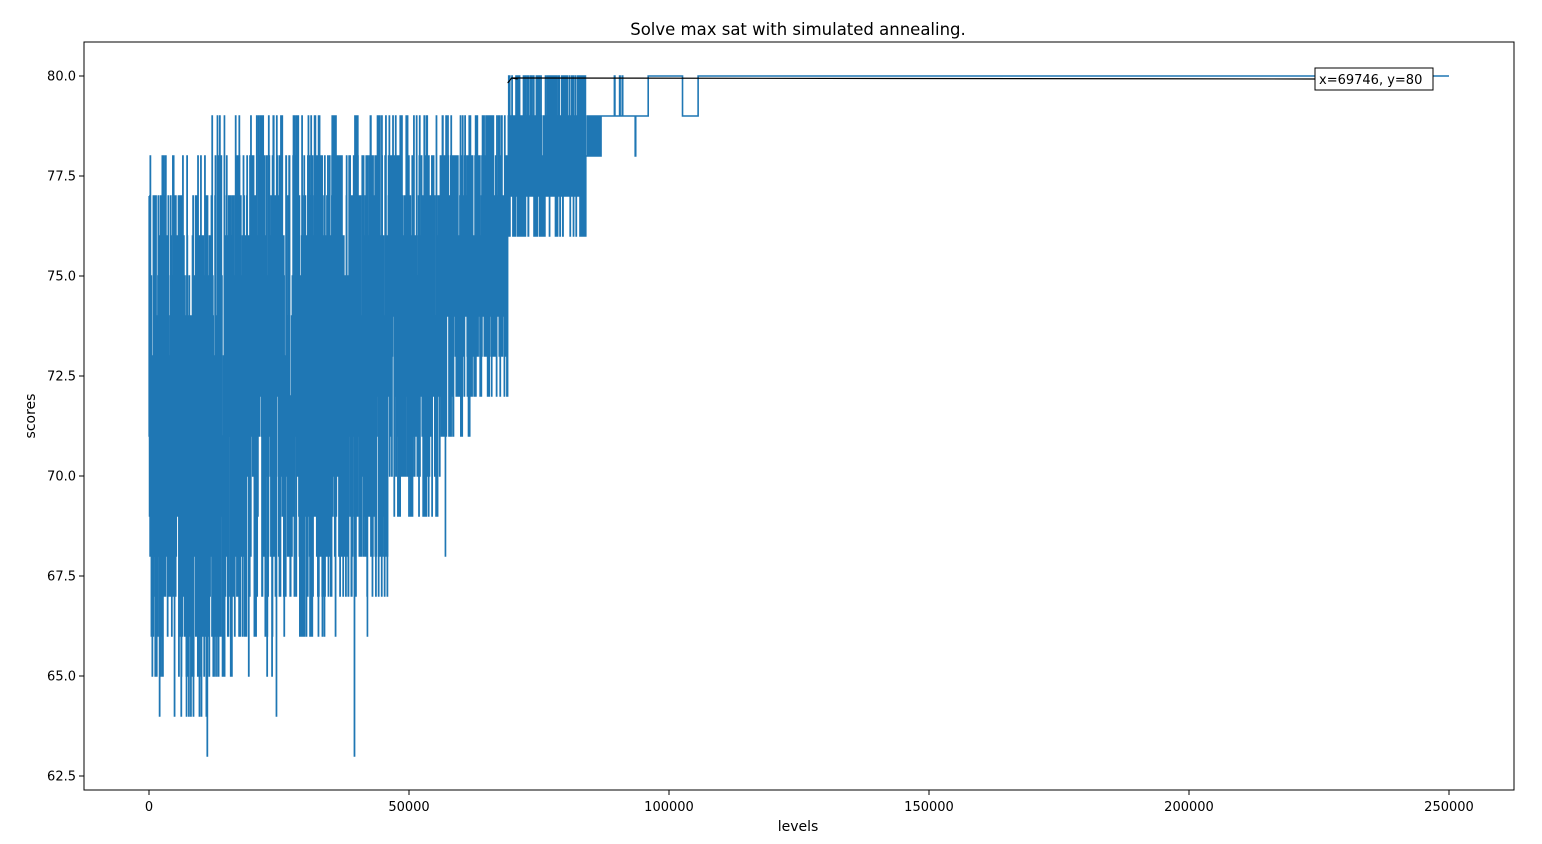 Image resolution: width=1542 pixels, height=844 pixels. I want to click on annotation: x=69746, y=80, so click(970, 79).